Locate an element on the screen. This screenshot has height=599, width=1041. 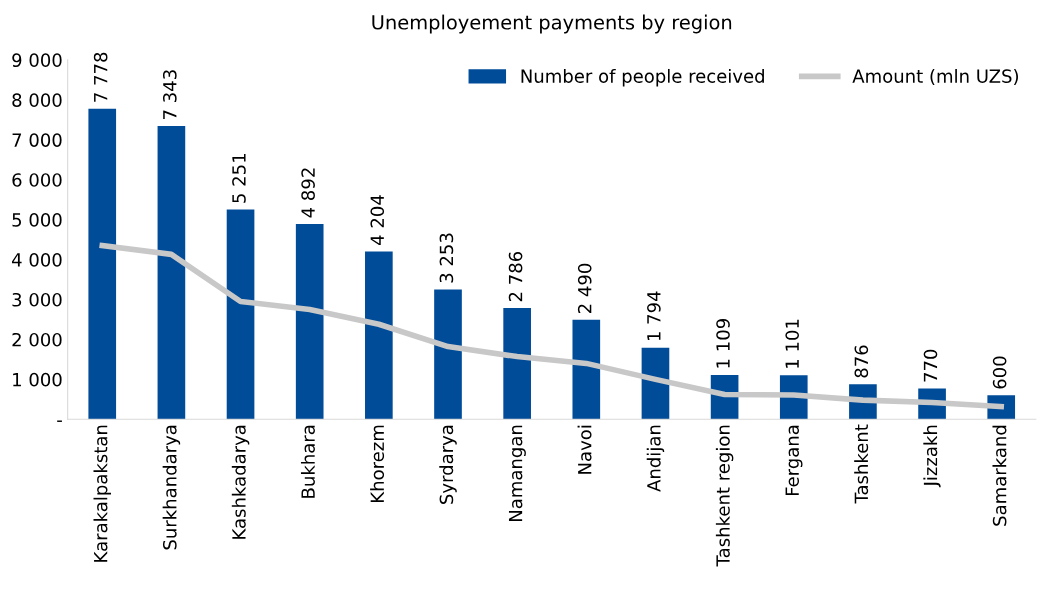
data-label: 2 786 is located at coordinates (515, 276).